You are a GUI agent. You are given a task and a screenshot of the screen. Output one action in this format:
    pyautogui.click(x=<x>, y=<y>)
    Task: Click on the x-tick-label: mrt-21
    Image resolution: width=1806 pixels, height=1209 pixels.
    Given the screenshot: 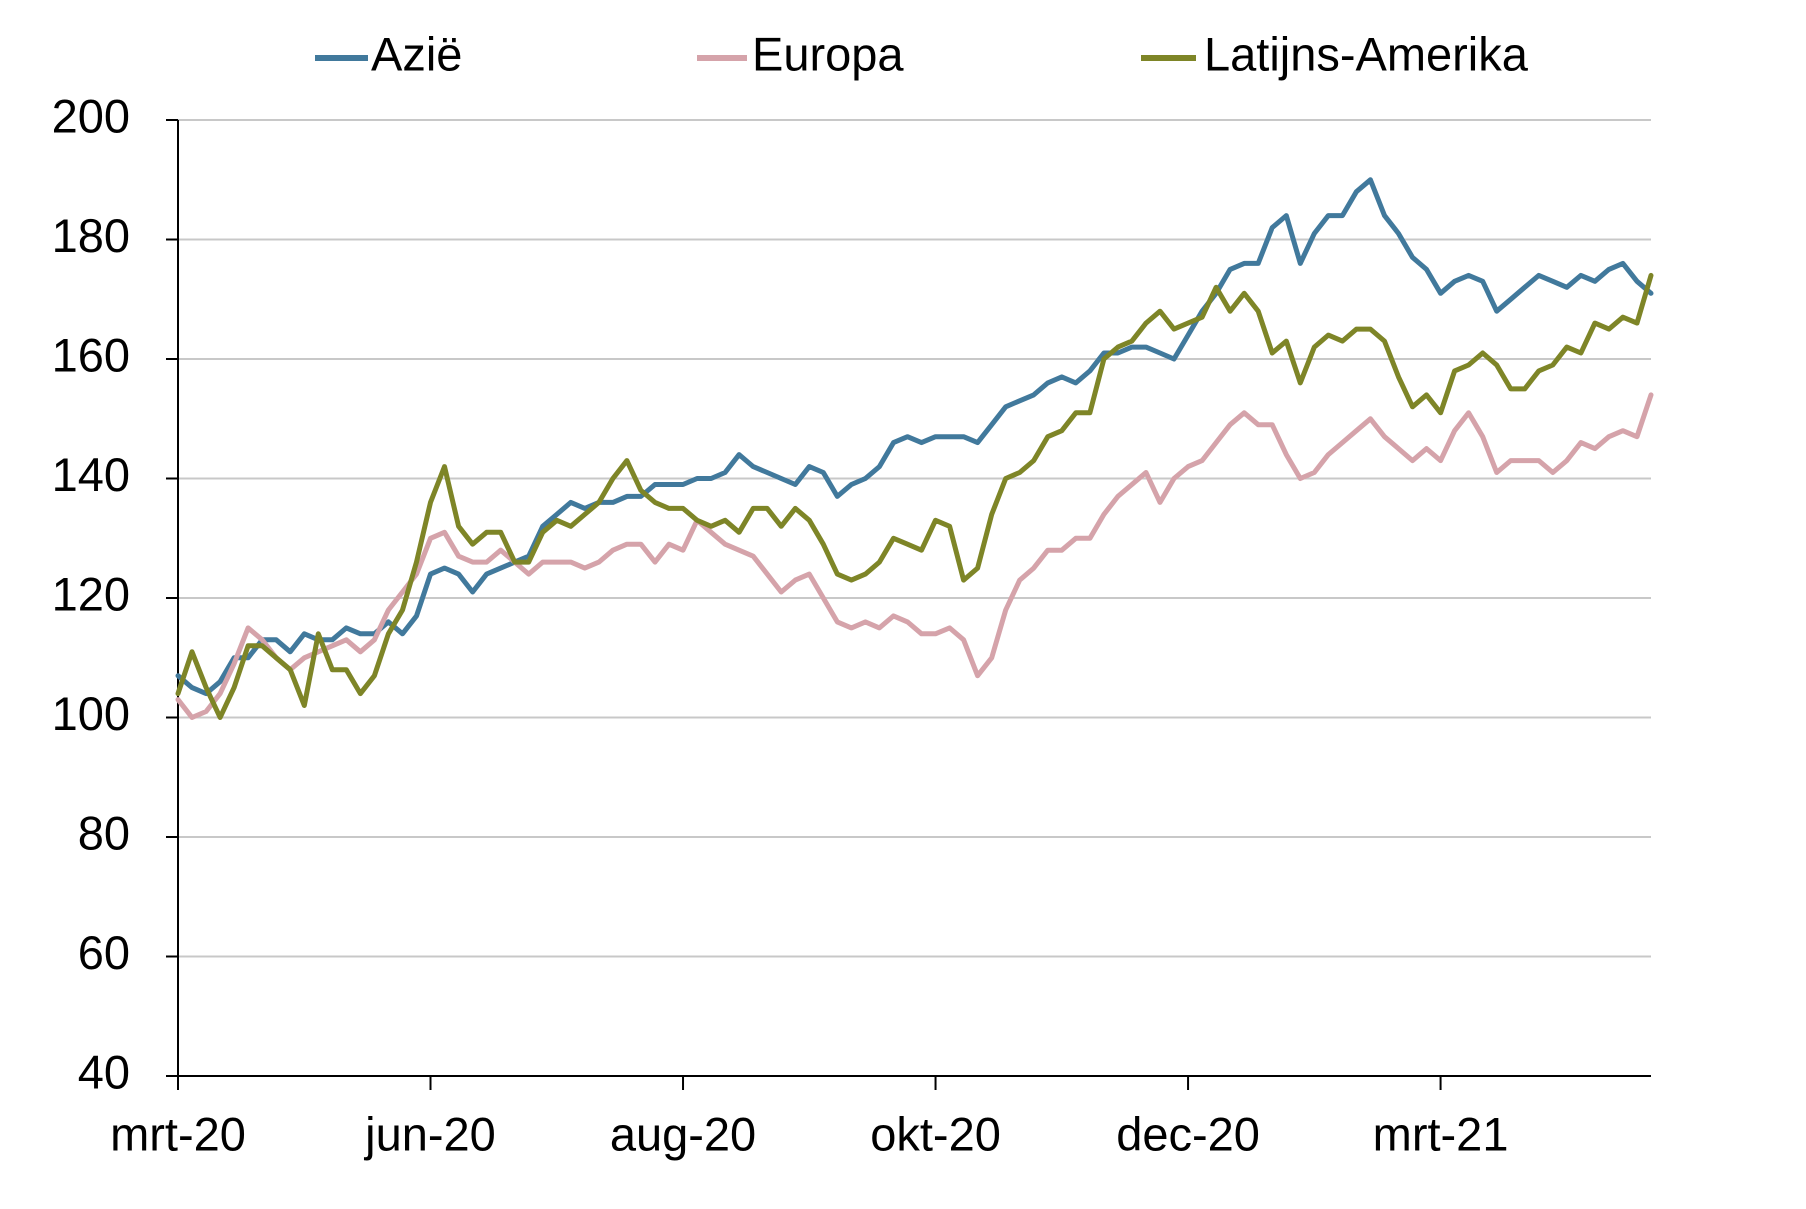 What is the action you would take?
    pyautogui.click(x=1441, y=1133)
    